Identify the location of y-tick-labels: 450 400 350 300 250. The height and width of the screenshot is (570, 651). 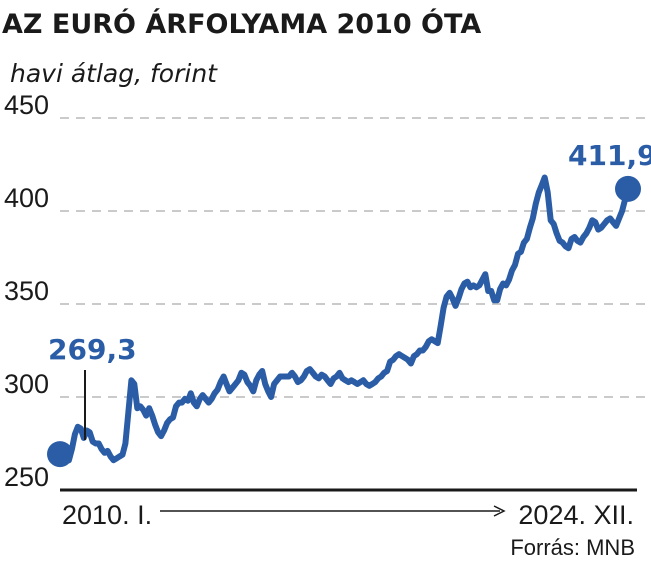
(26, 291).